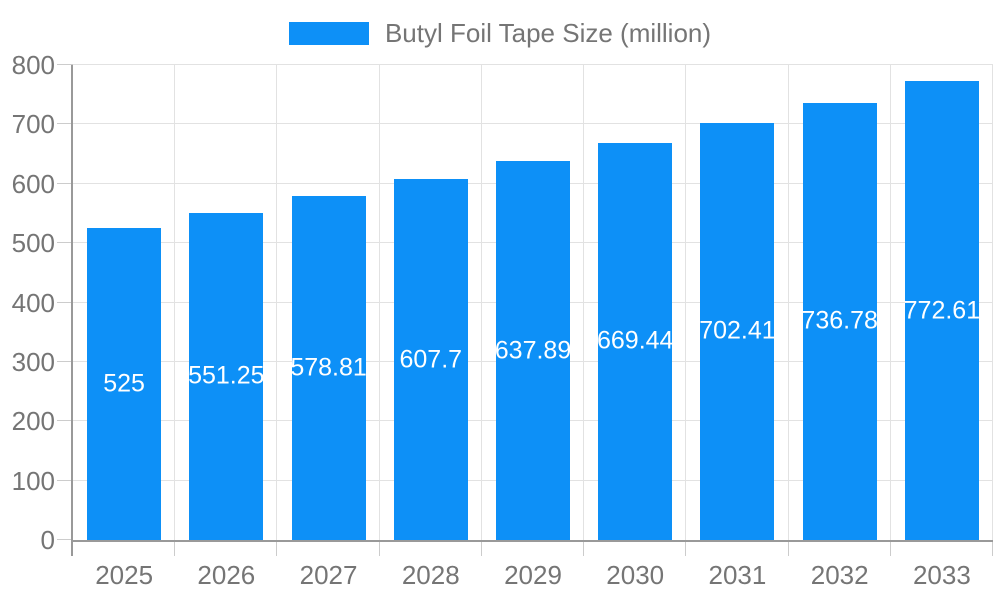  I want to click on x-axis-label-2029: 2029, so click(533, 575).